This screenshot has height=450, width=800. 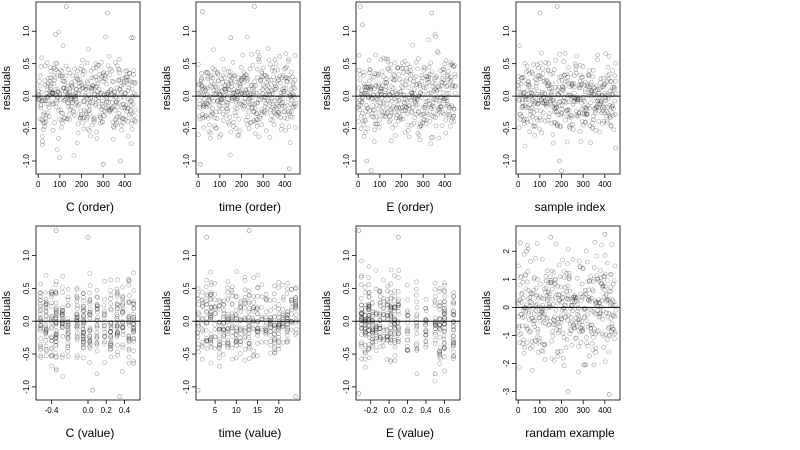 What do you see at coordinates (346, 288) in the screenshot?
I see `y-tick-label: 0.5` at bounding box center [346, 288].